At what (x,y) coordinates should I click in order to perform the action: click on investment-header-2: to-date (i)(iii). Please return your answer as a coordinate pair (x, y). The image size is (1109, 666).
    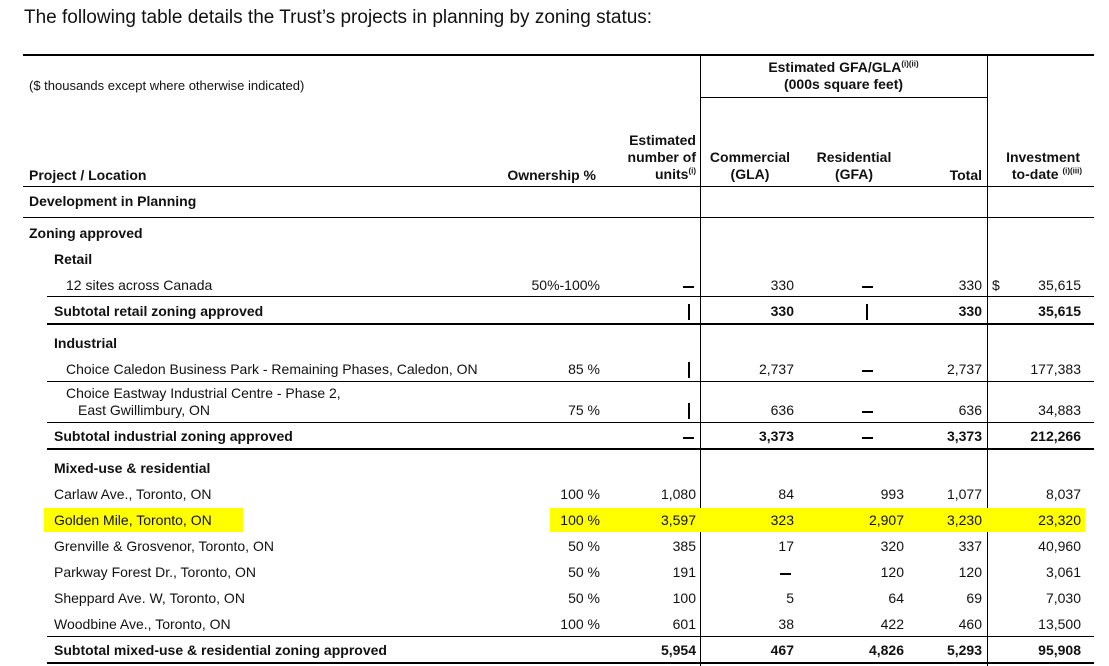
    Looking at the image, I should click on (1046, 174).